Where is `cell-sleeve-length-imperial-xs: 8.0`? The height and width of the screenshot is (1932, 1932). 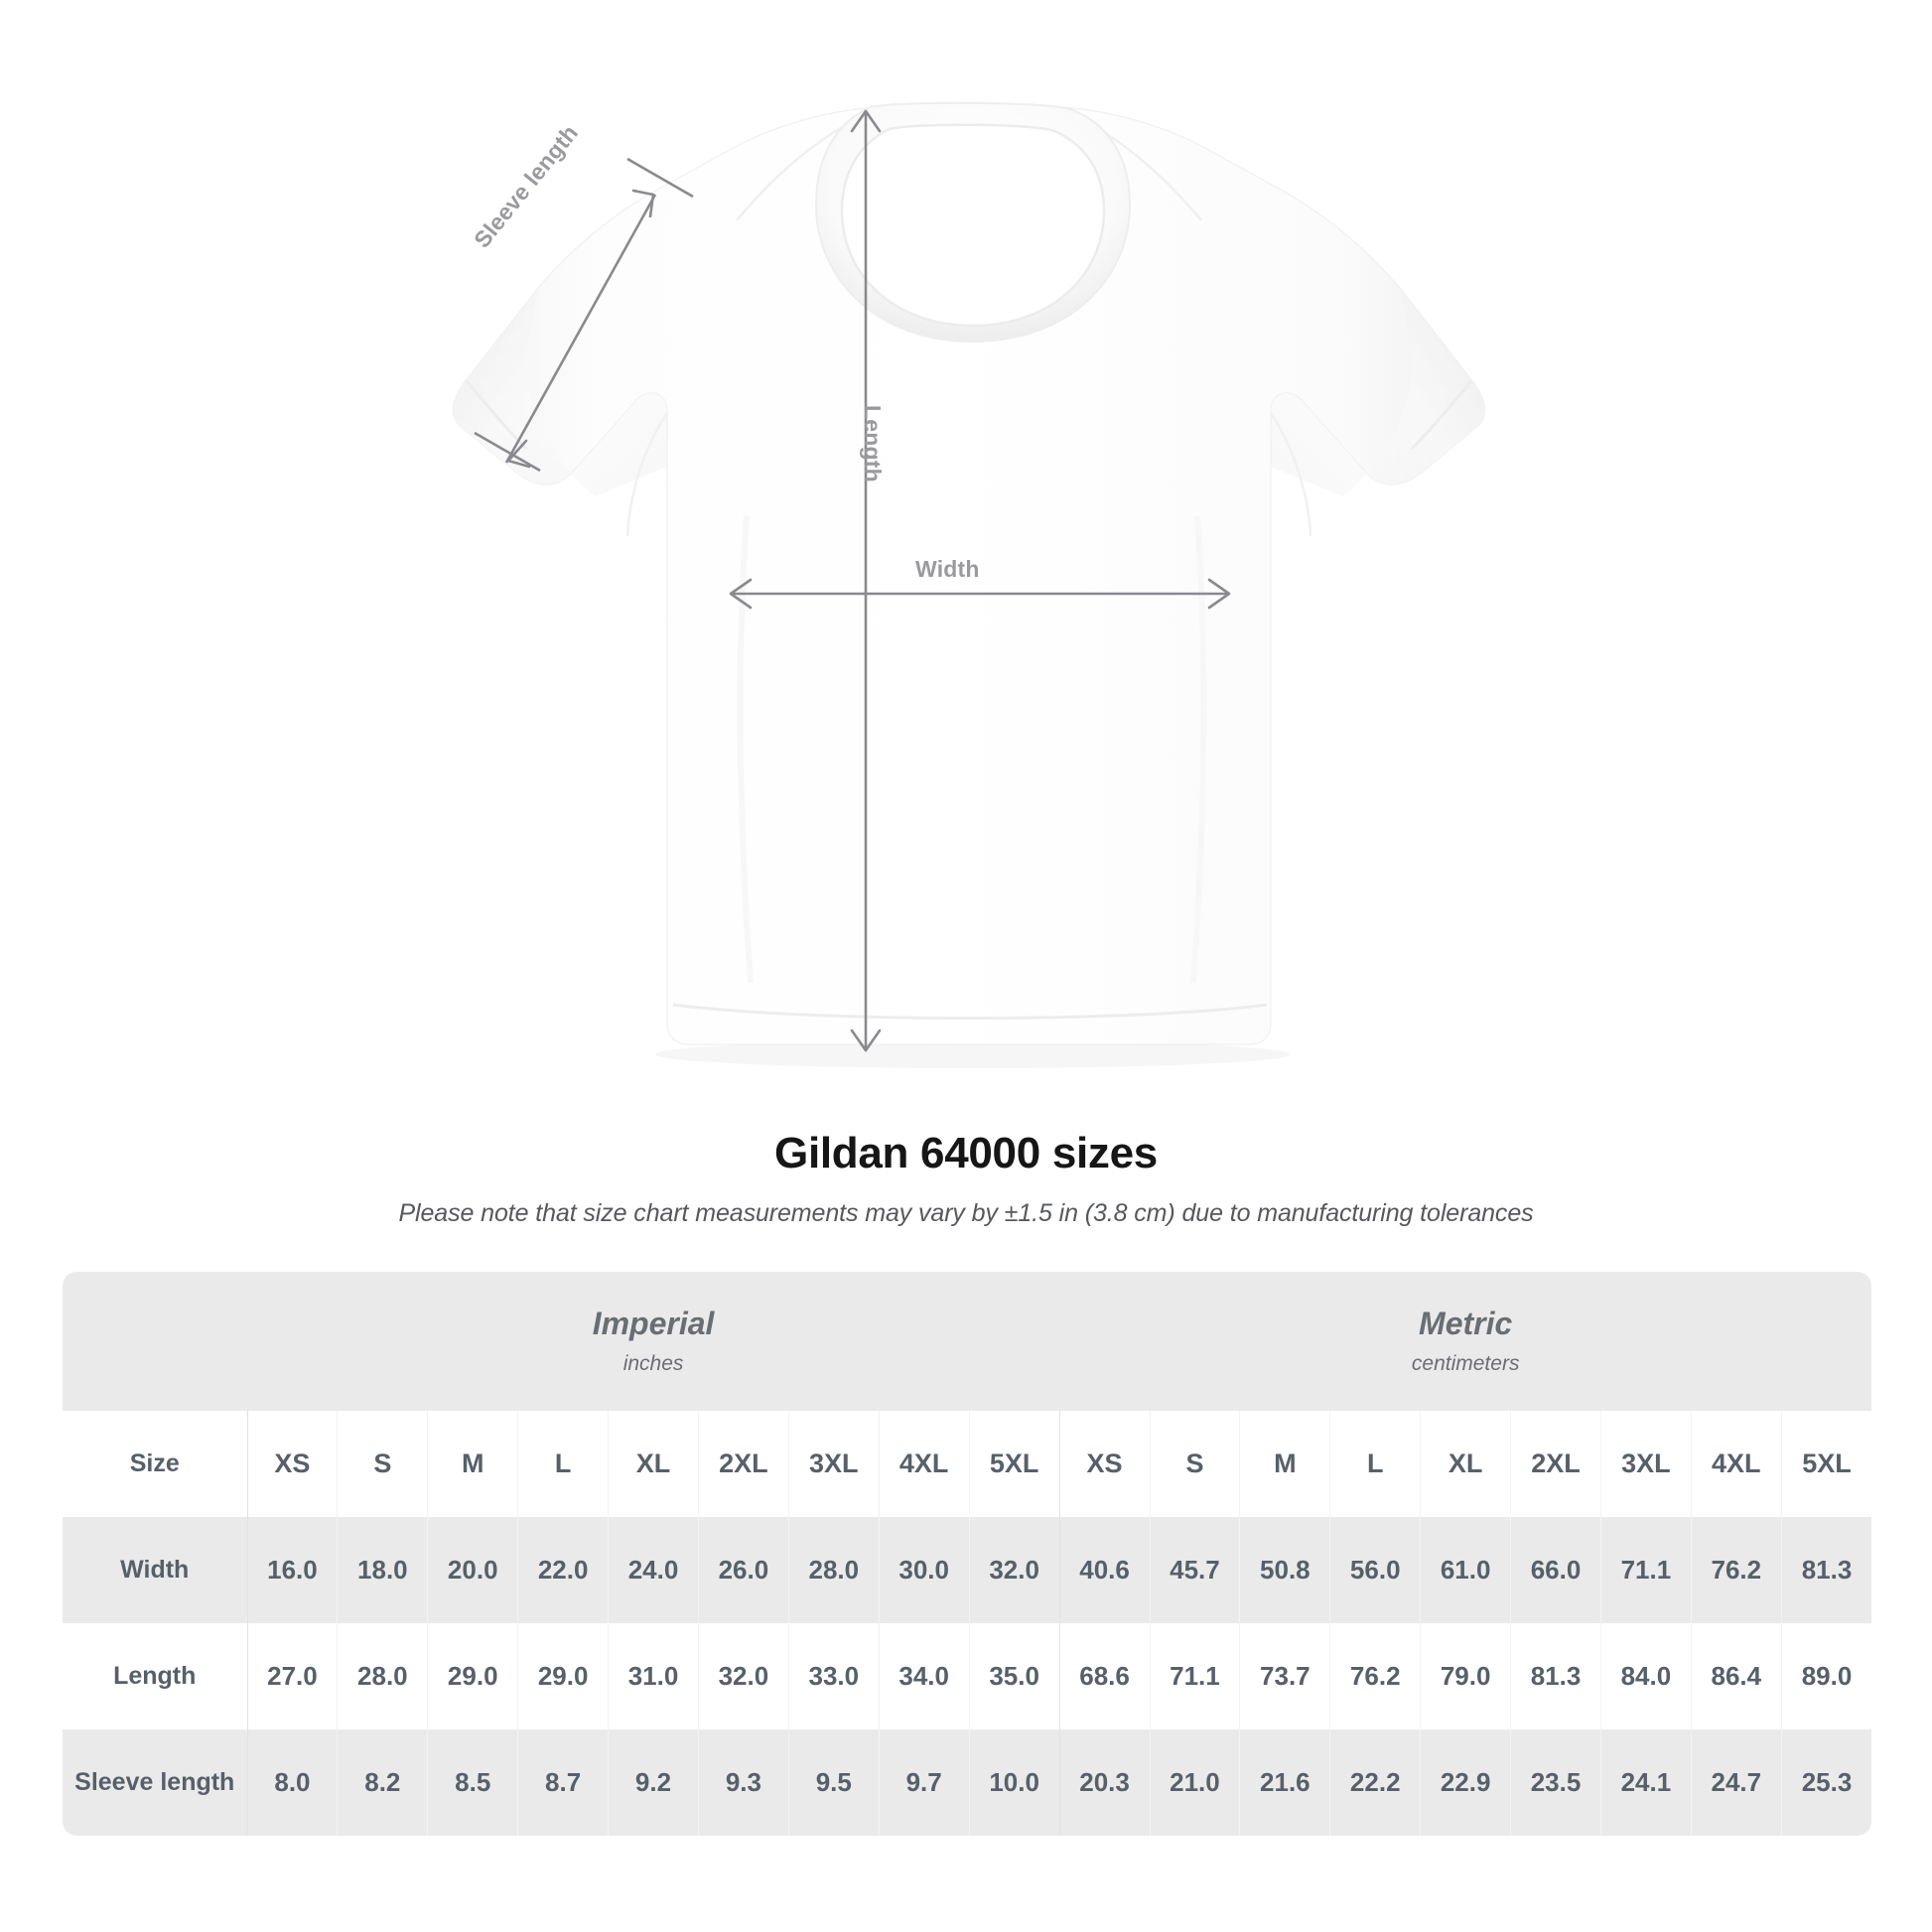 cell-sleeve-length-imperial-xs: 8.0 is located at coordinates (292, 1783).